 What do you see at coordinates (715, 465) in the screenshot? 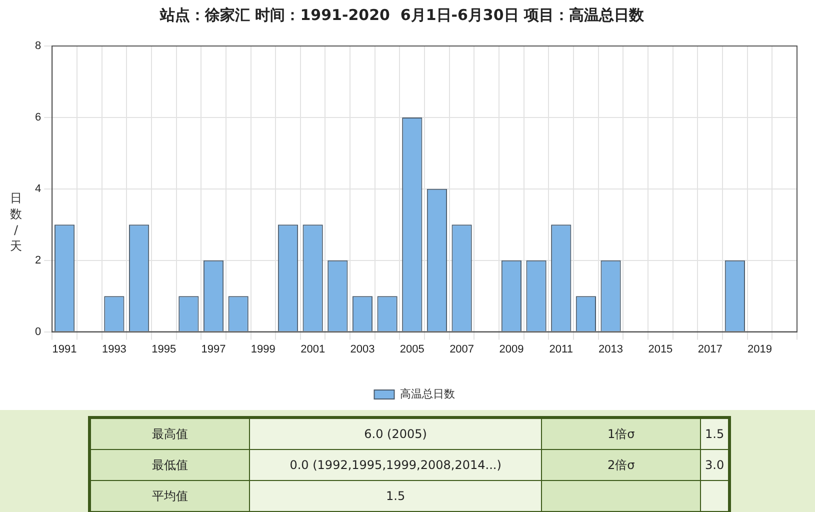
I see `text: 3.0` at bounding box center [715, 465].